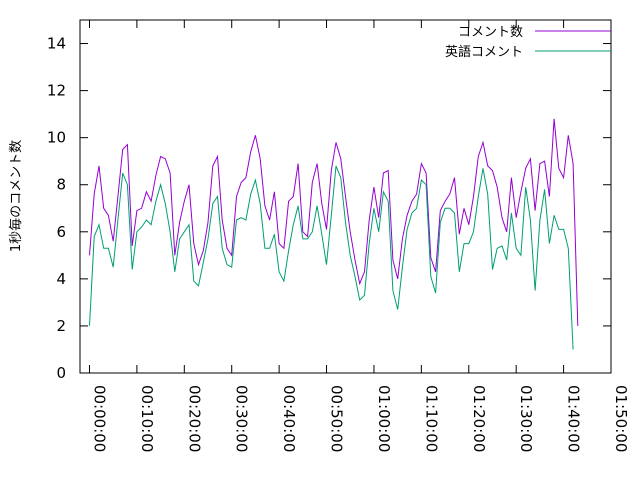  What do you see at coordinates (289, 418) in the screenshot?
I see `x-tick-label: 00:40:00` at bounding box center [289, 418].